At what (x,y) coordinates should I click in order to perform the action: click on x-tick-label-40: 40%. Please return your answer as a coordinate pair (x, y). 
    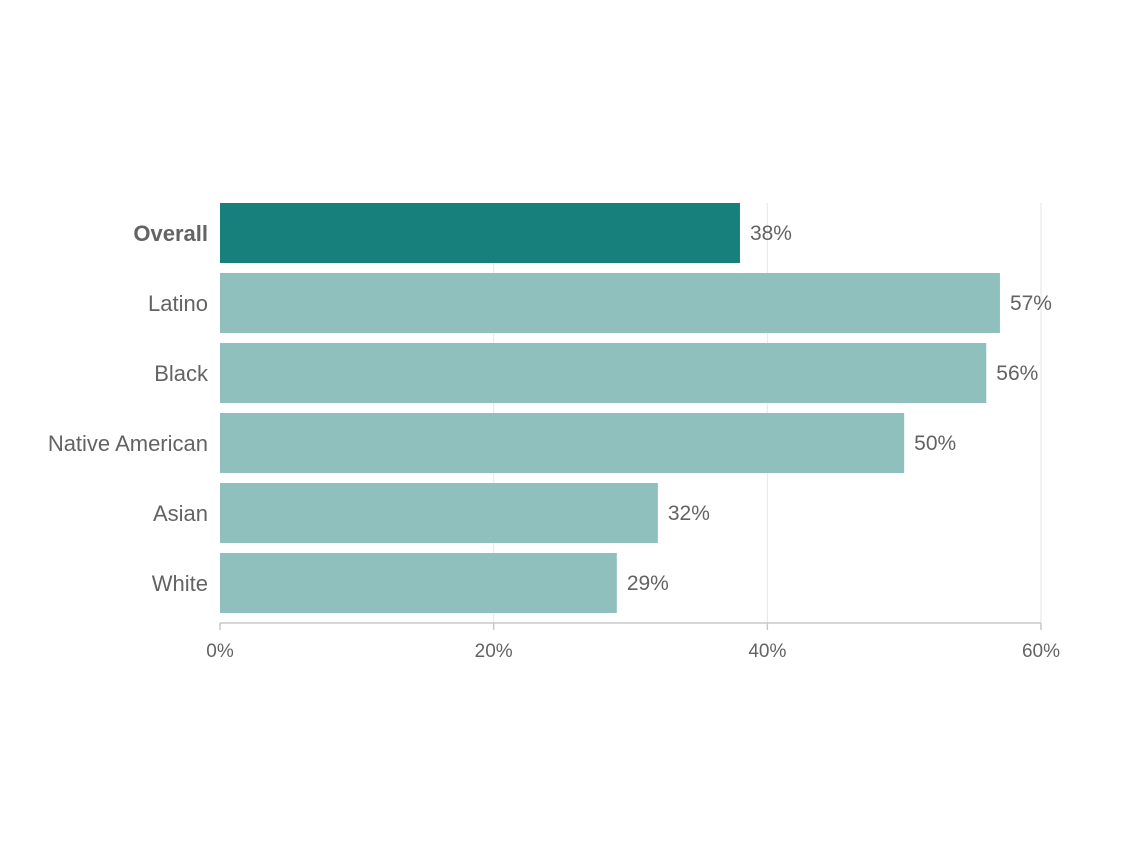
    Looking at the image, I should click on (767, 651).